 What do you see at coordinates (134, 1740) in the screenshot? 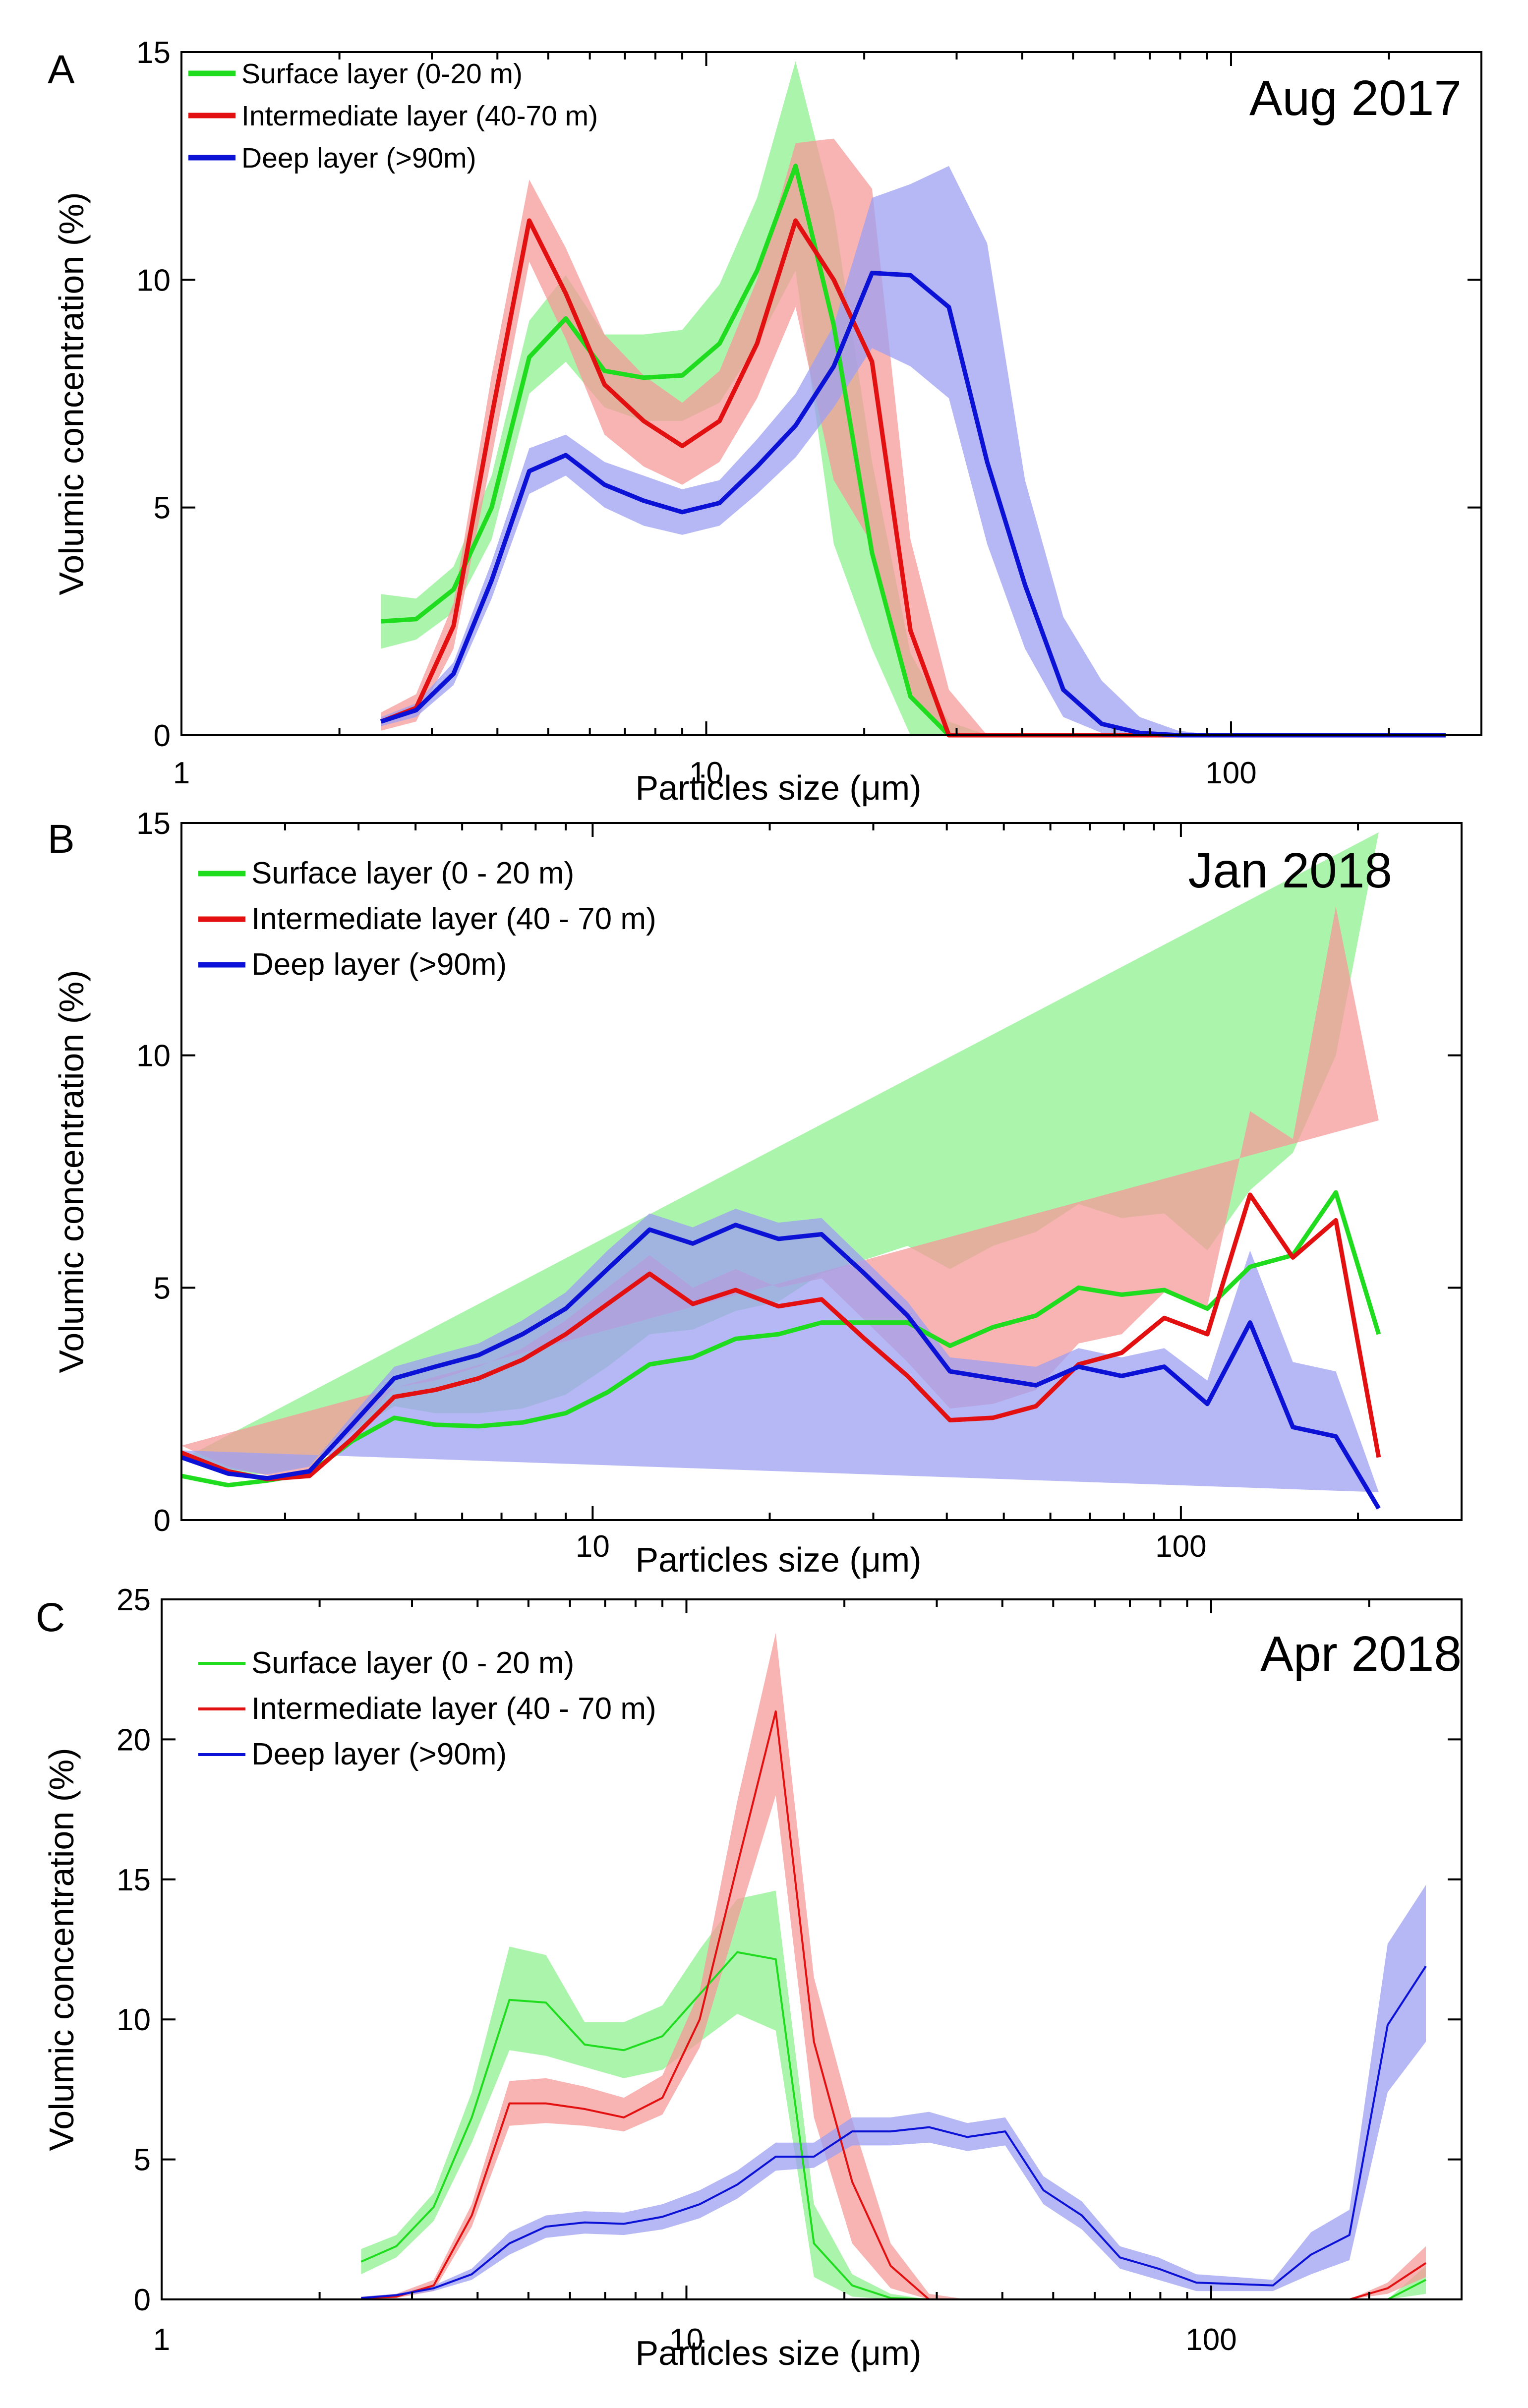
I see `ytick-label: 20` at bounding box center [134, 1740].